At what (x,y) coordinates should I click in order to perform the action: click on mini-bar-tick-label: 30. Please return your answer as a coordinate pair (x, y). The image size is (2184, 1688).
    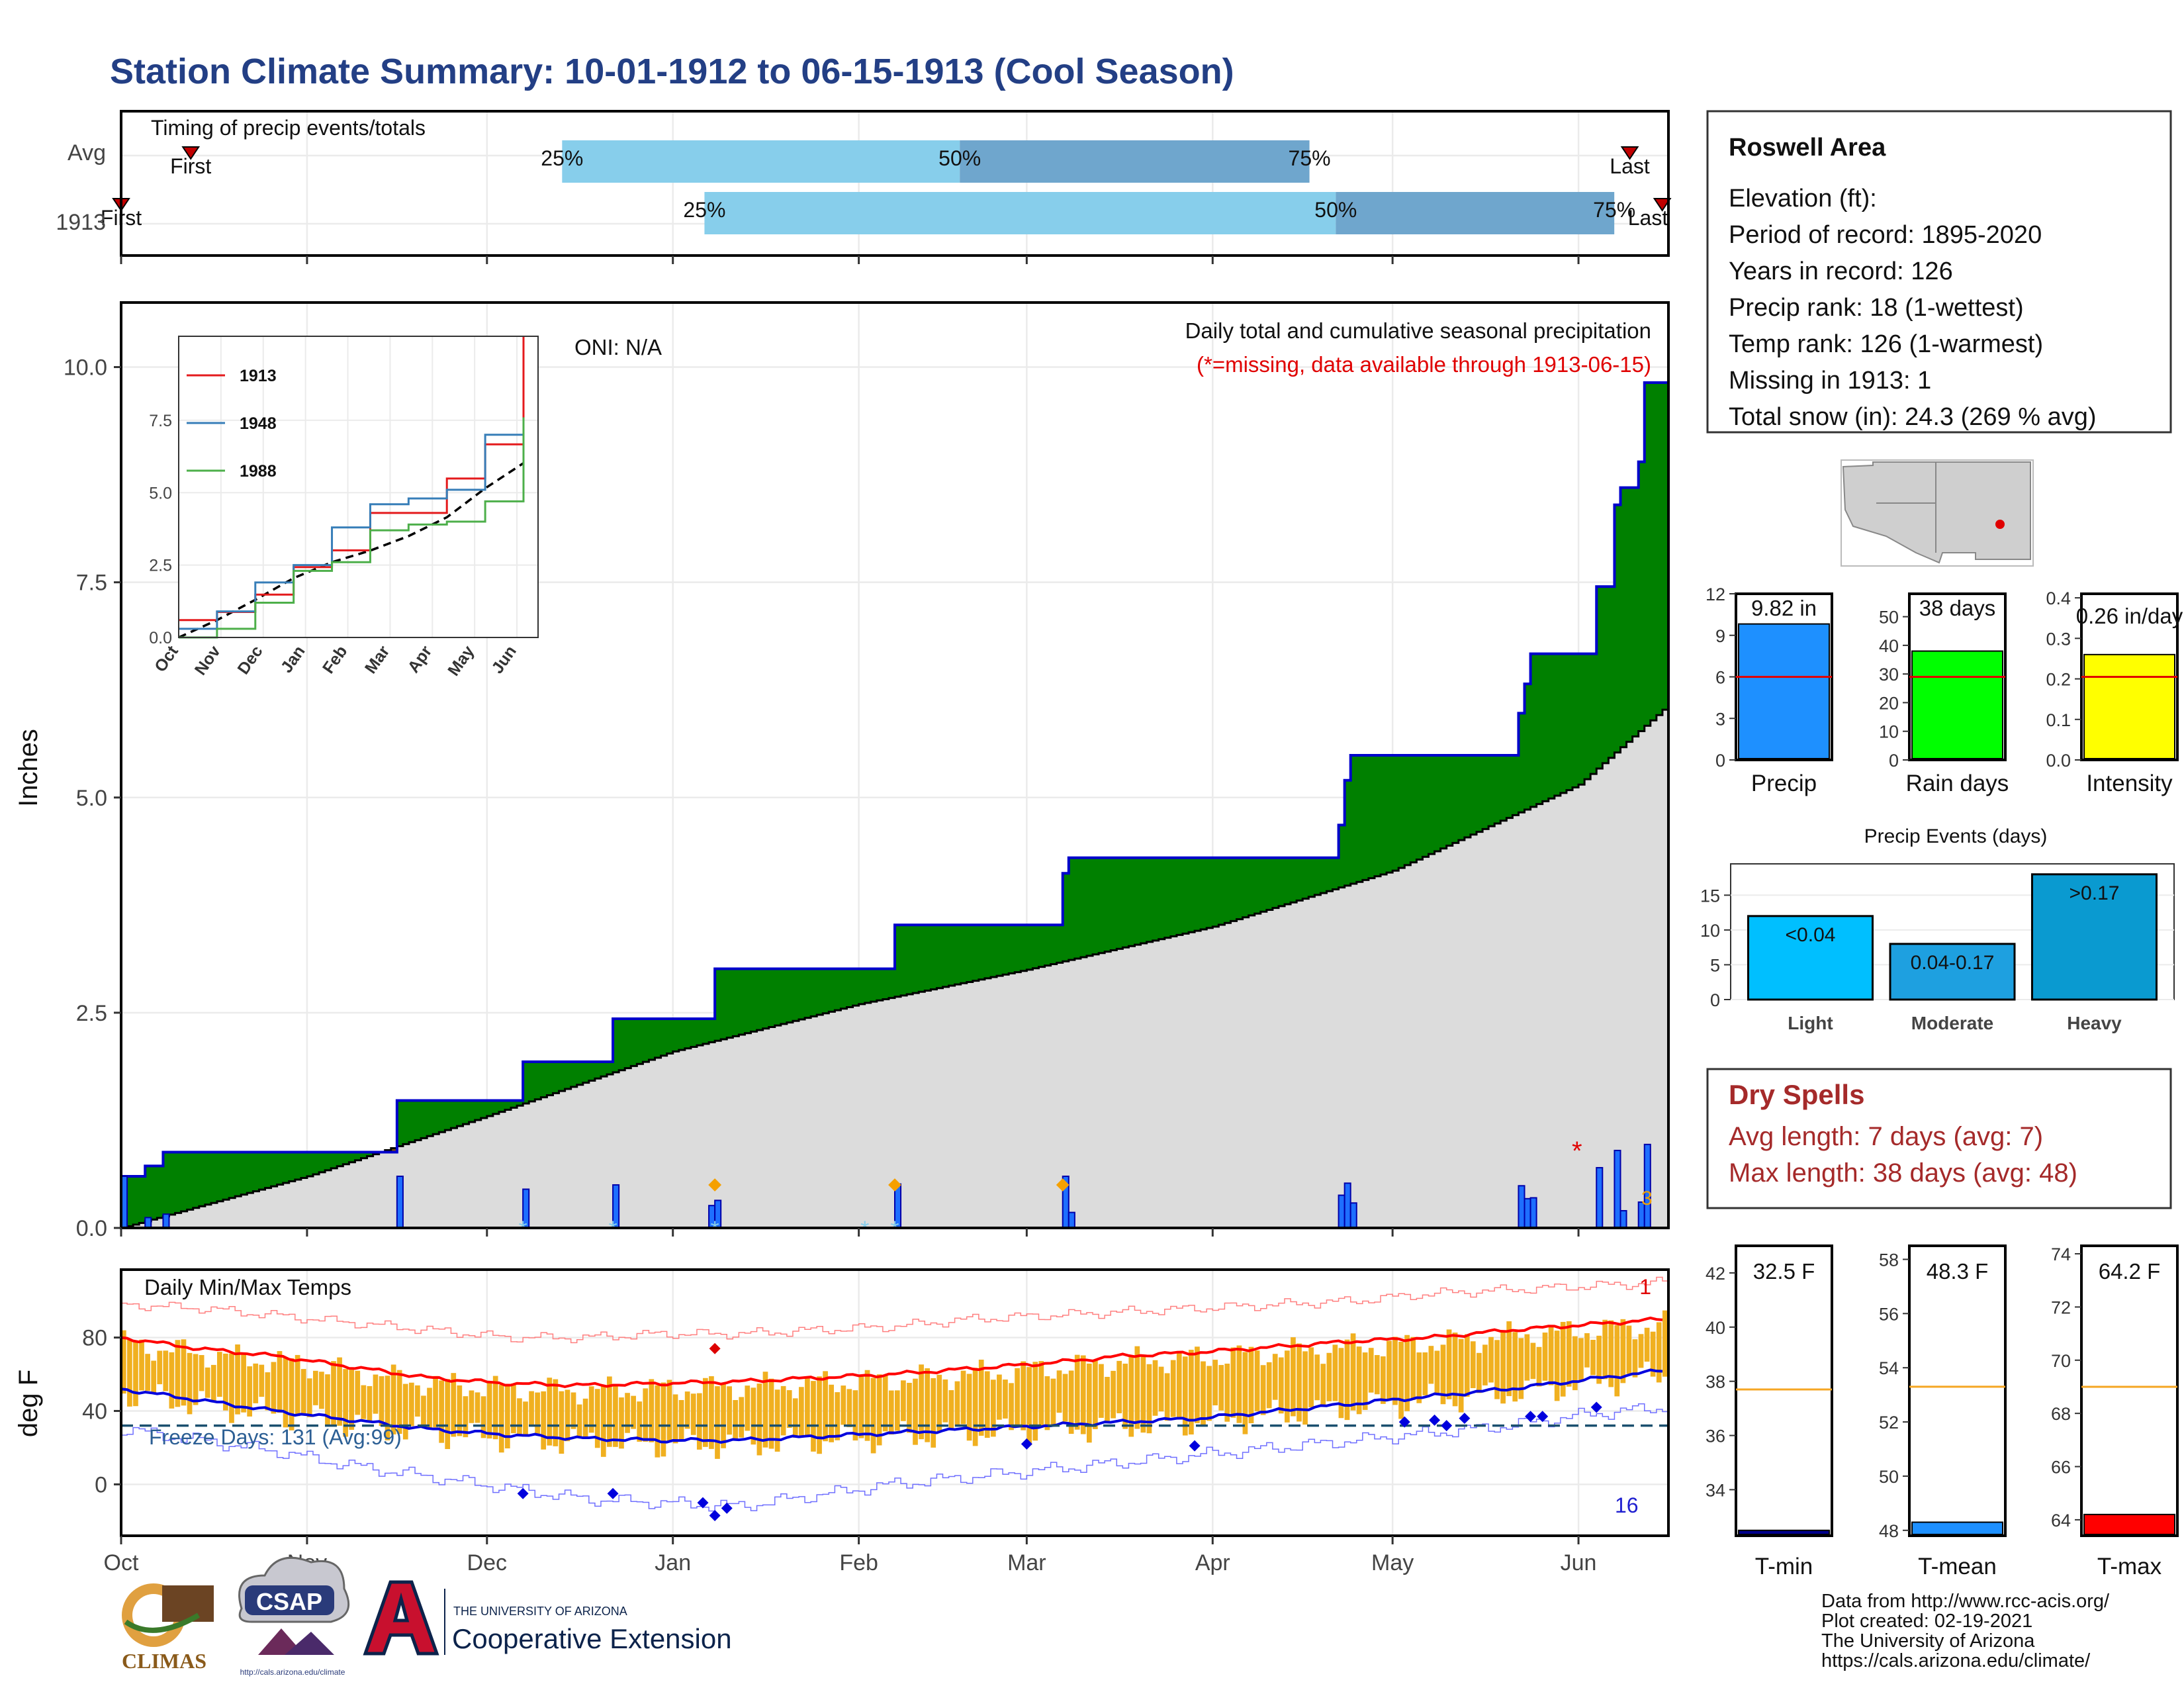
    Looking at the image, I should click on (1889, 674).